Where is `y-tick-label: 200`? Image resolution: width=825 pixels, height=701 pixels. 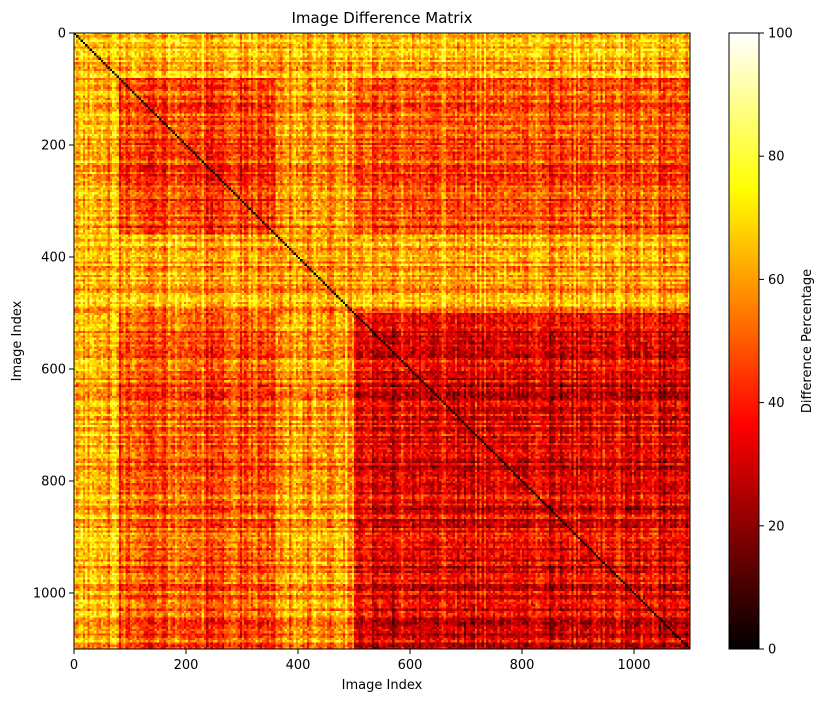
y-tick-label: 200 is located at coordinates (53, 146).